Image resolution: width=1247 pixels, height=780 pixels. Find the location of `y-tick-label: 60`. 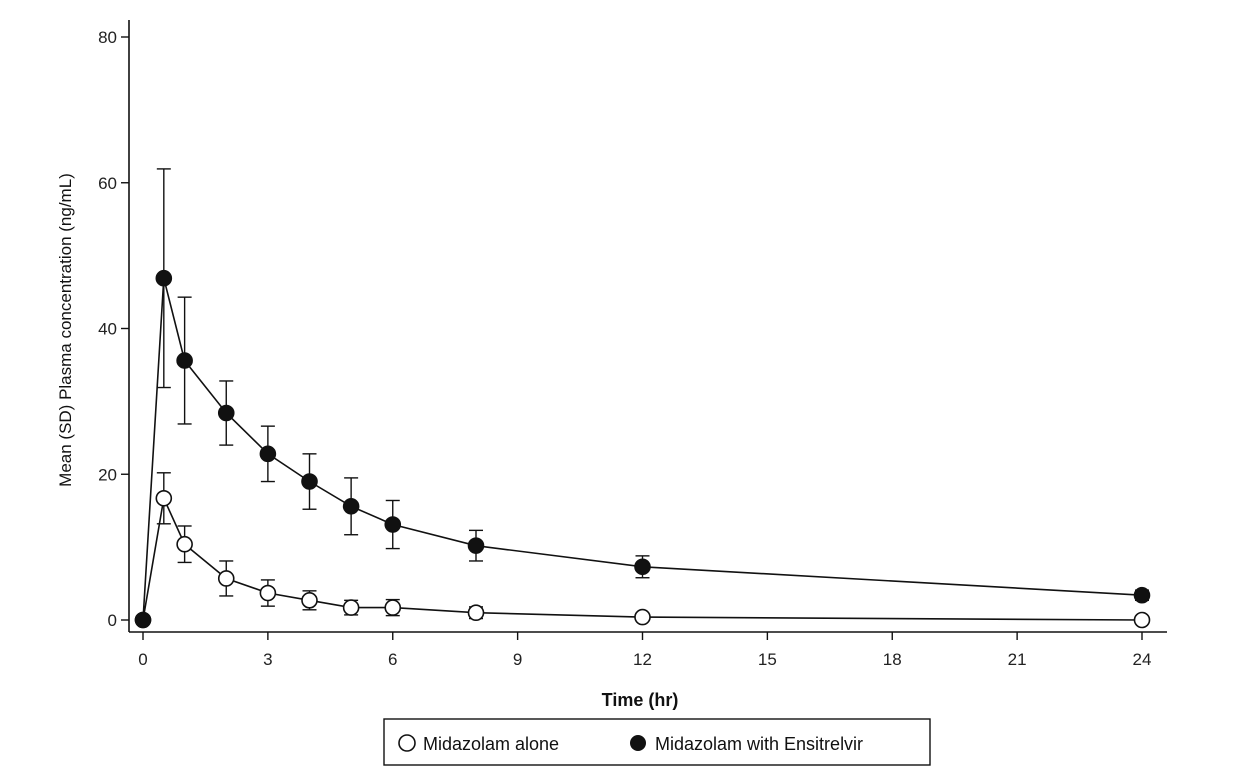

y-tick-label: 60 is located at coordinates (107, 183).